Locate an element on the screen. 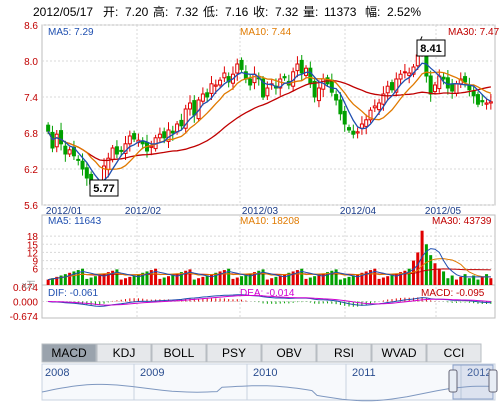  tab-wvad: WVAD is located at coordinates (399, 353).